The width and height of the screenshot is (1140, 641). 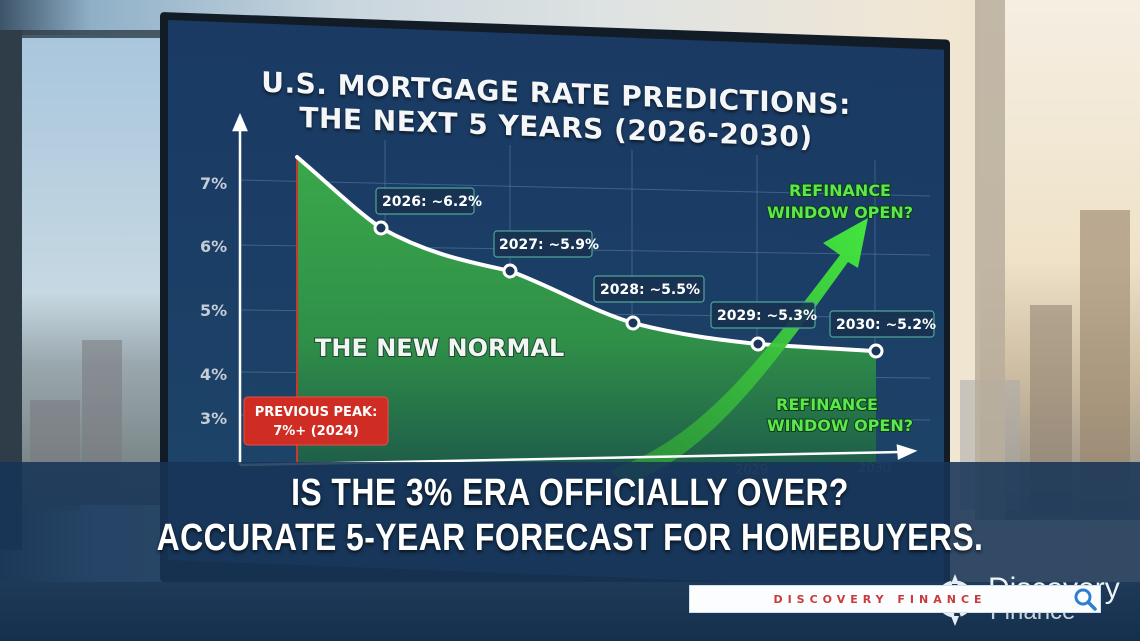 What do you see at coordinates (213, 374) in the screenshot?
I see `svg-text: 4%` at bounding box center [213, 374].